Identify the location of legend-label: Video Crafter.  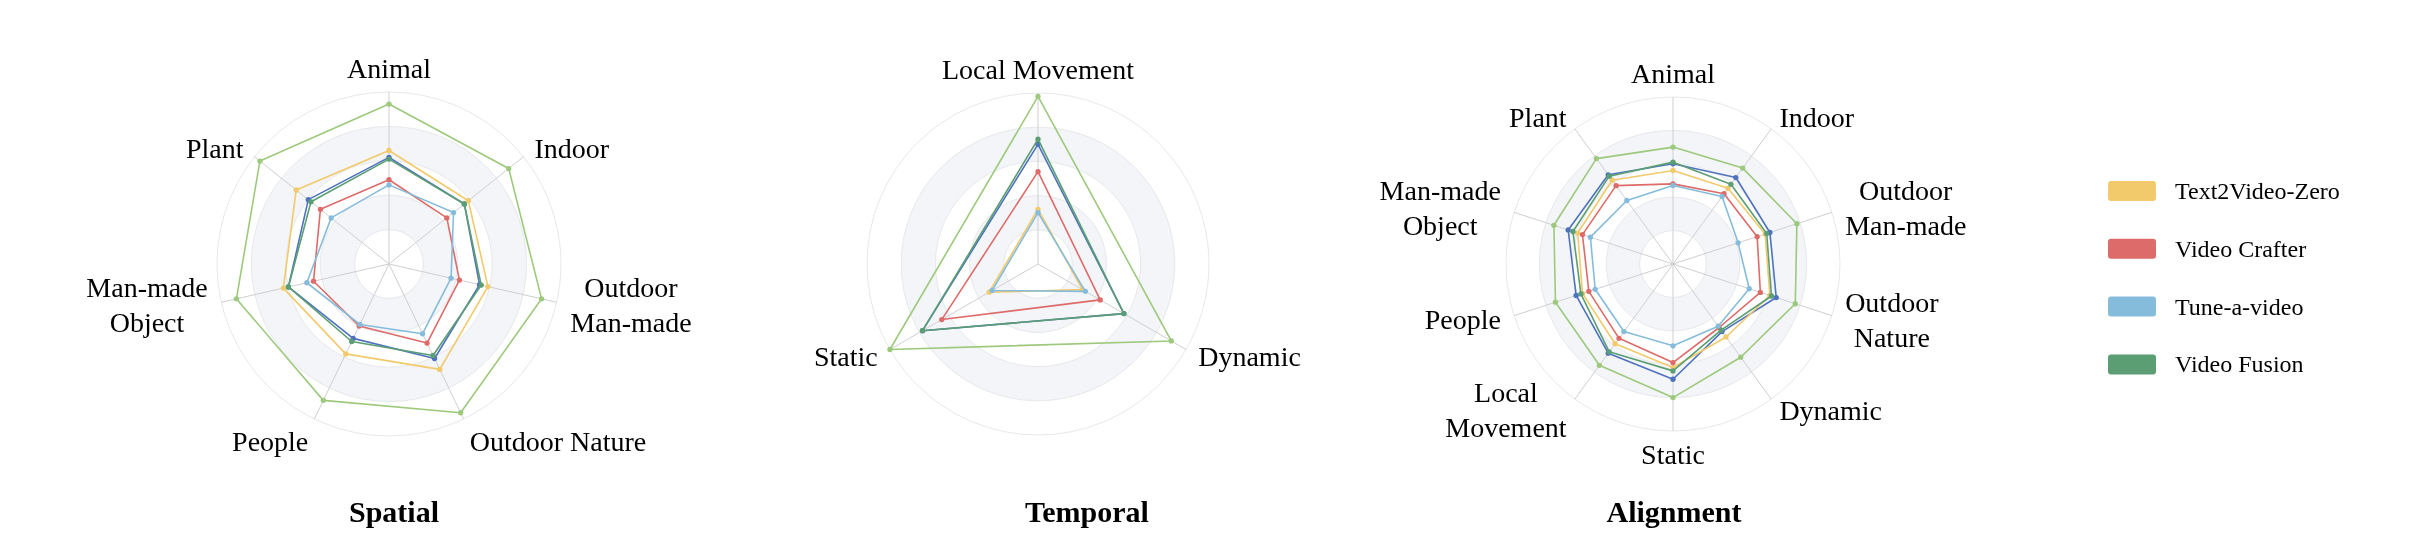
(2241, 248).